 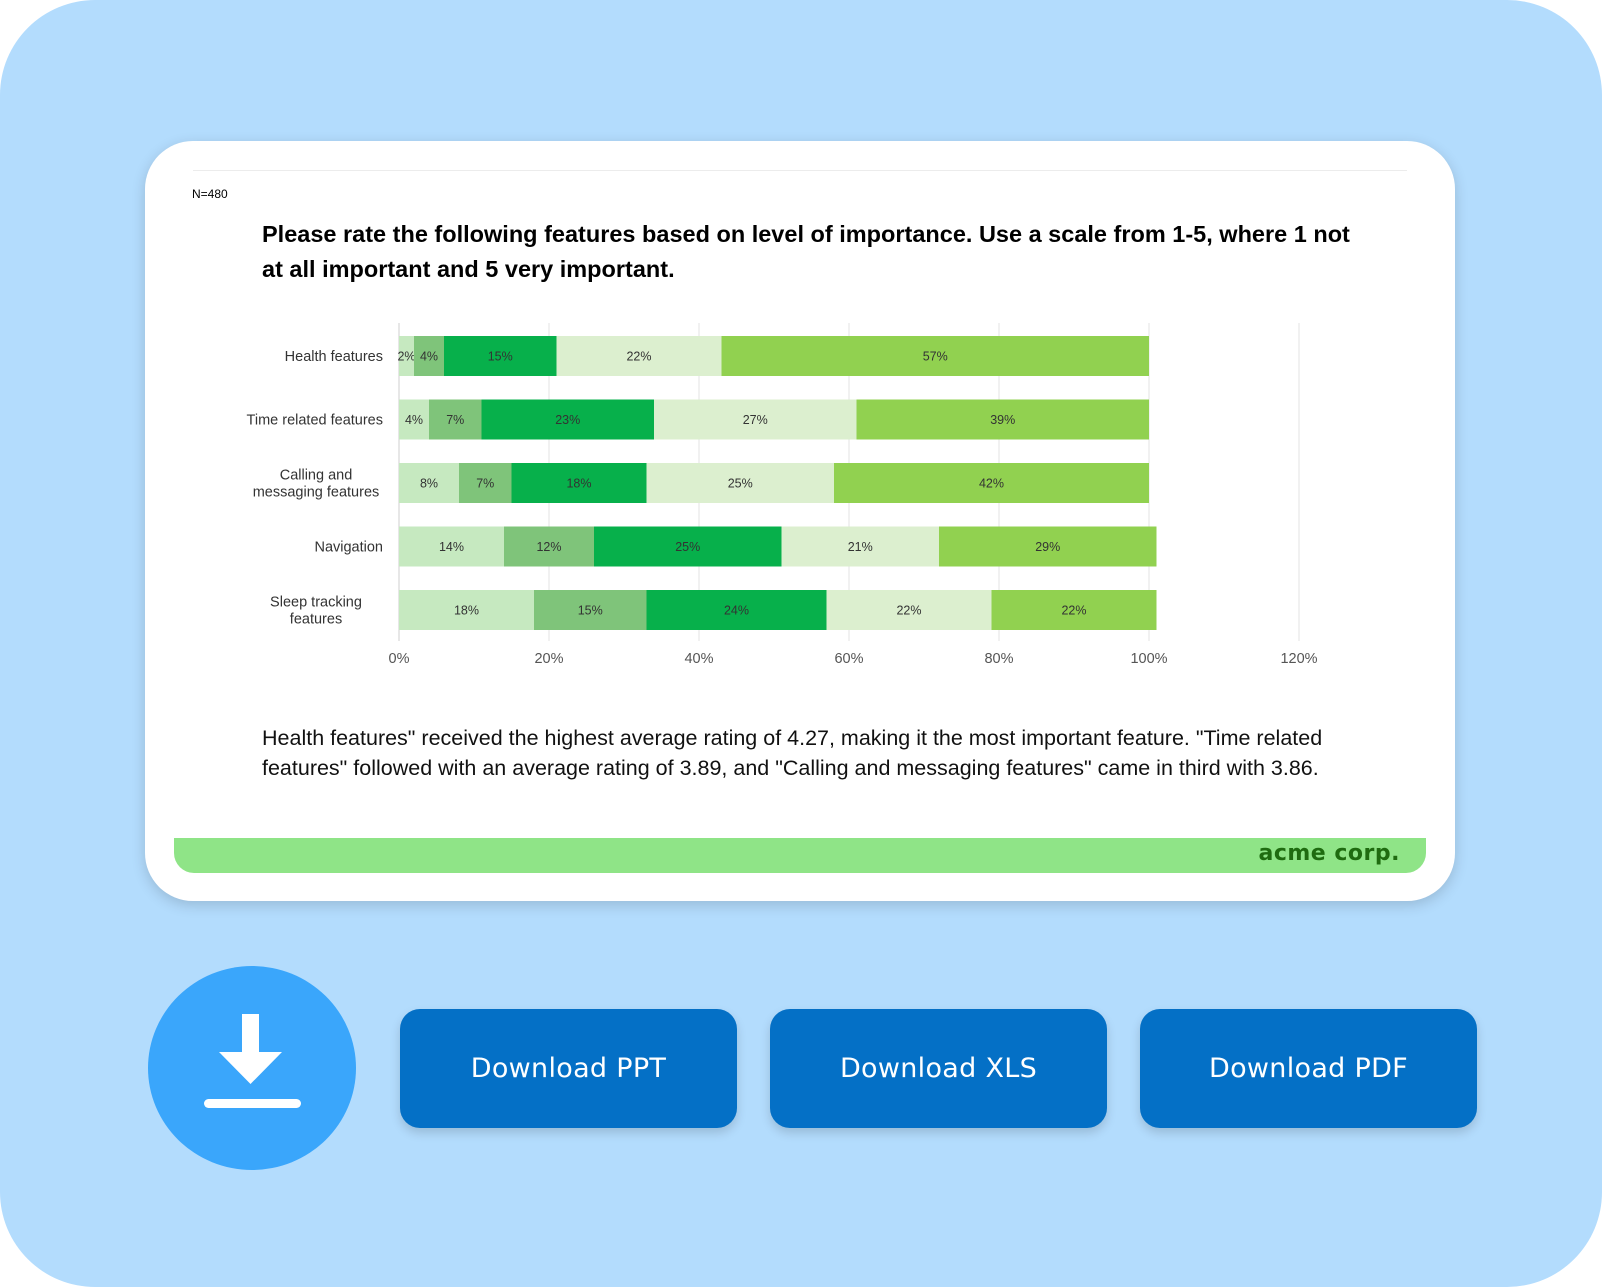 I want to click on data-label: 2%, so click(x=406, y=357).